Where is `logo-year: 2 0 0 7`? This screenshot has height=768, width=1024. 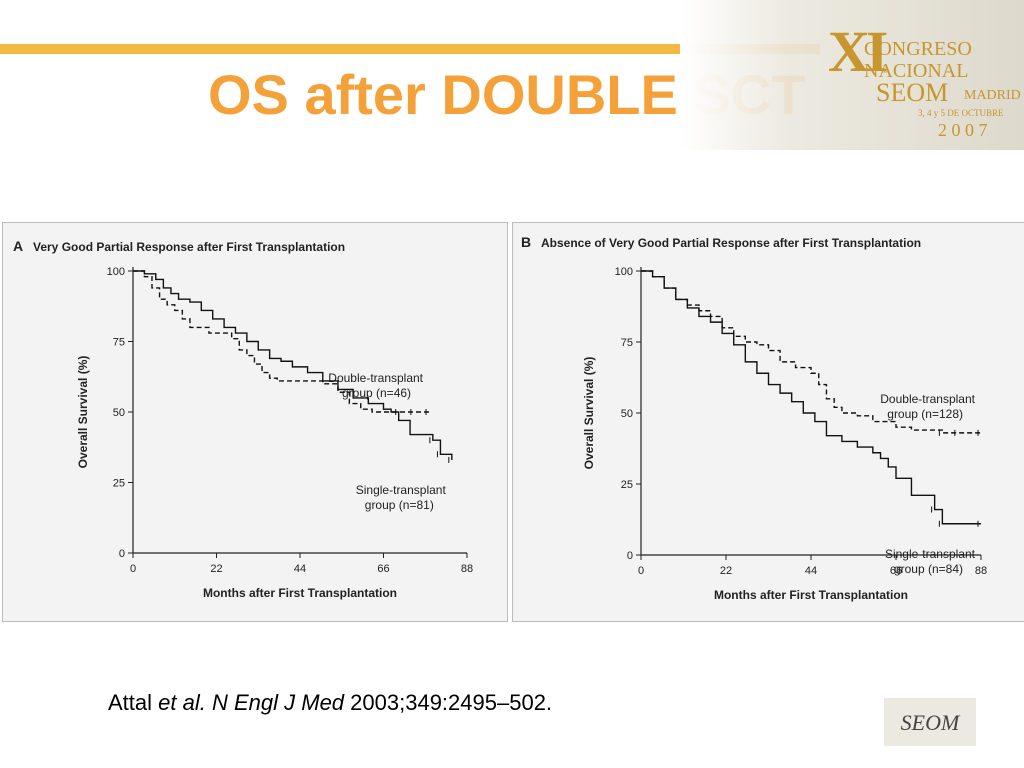
logo-year: 2 0 0 7 is located at coordinates (963, 130).